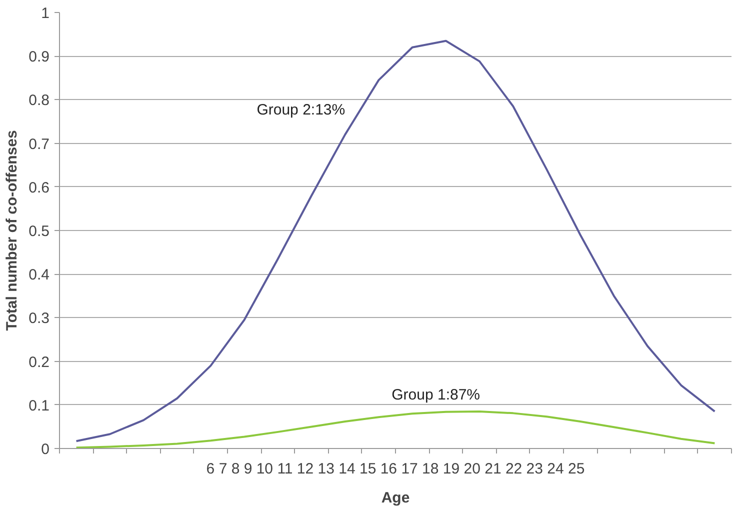  What do you see at coordinates (45, 13) in the screenshot?
I see `y-tick-label: 1` at bounding box center [45, 13].